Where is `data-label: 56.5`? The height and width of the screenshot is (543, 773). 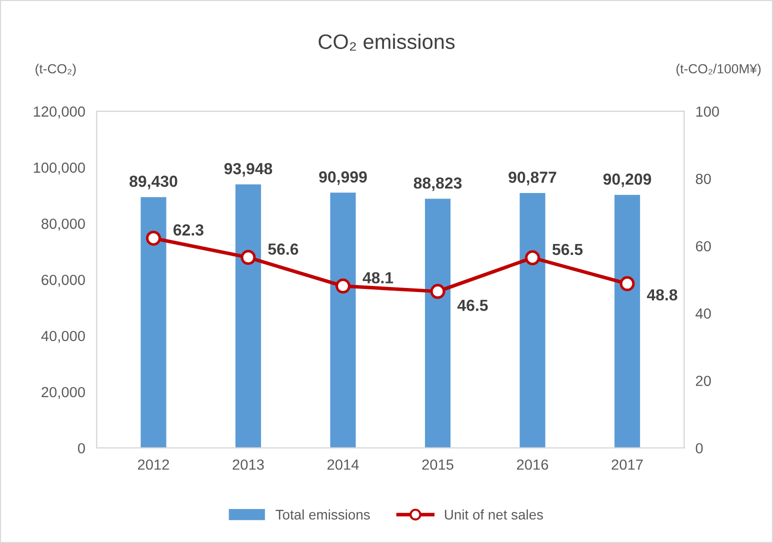
data-label: 56.5 is located at coordinates (567, 250).